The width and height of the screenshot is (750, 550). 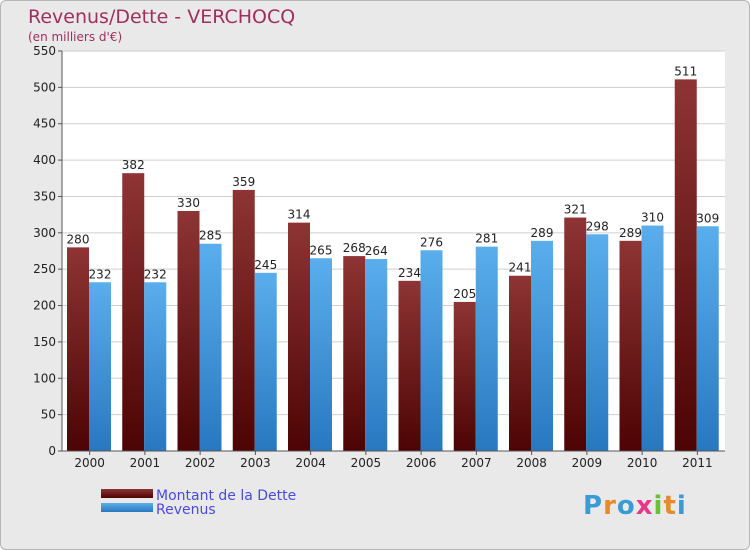 I want to click on debt-value-label: 241, so click(x=520, y=268).